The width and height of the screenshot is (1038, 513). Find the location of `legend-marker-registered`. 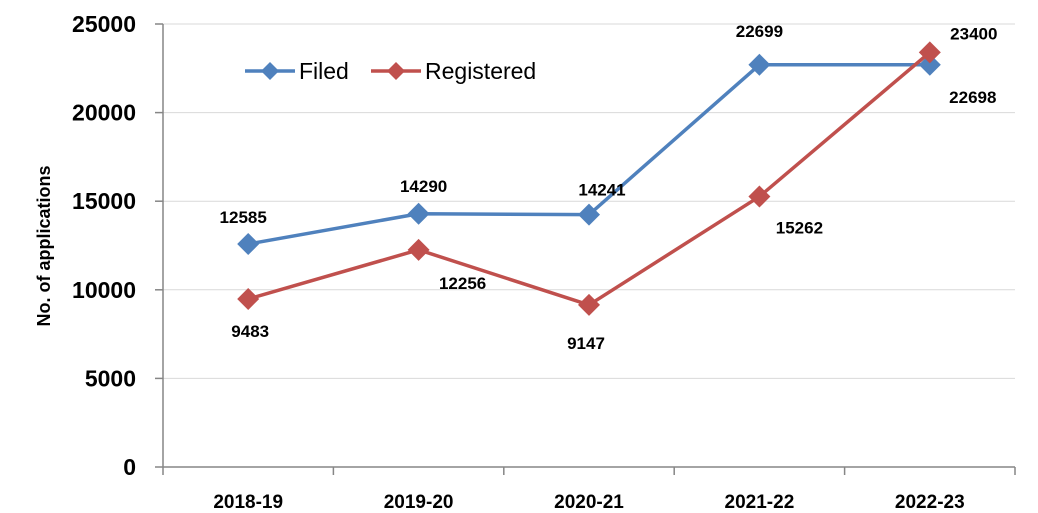

legend-marker-registered is located at coordinates (396, 71).